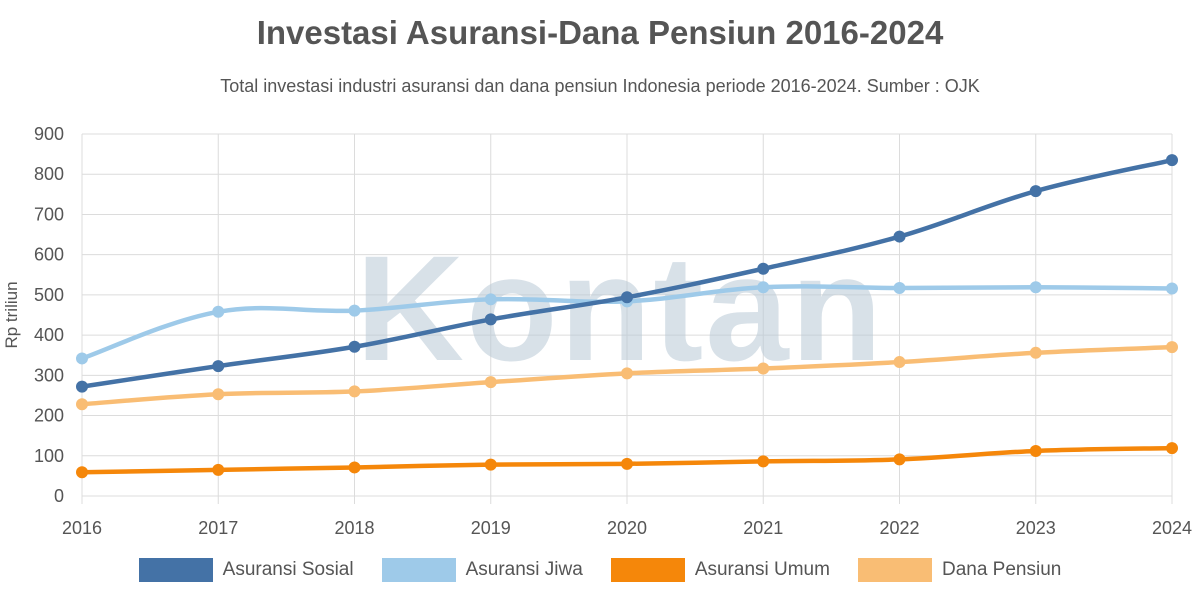 Image resolution: width=1200 pixels, height=600 pixels. Describe the element at coordinates (49, 295) in the screenshot. I see `y-tick-label: 500` at that location.